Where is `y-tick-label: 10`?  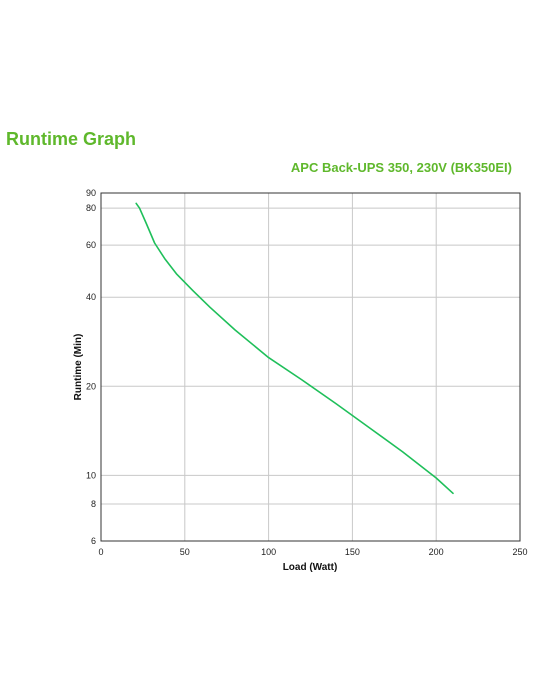
y-tick-label: 10 is located at coordinates (91, 475).